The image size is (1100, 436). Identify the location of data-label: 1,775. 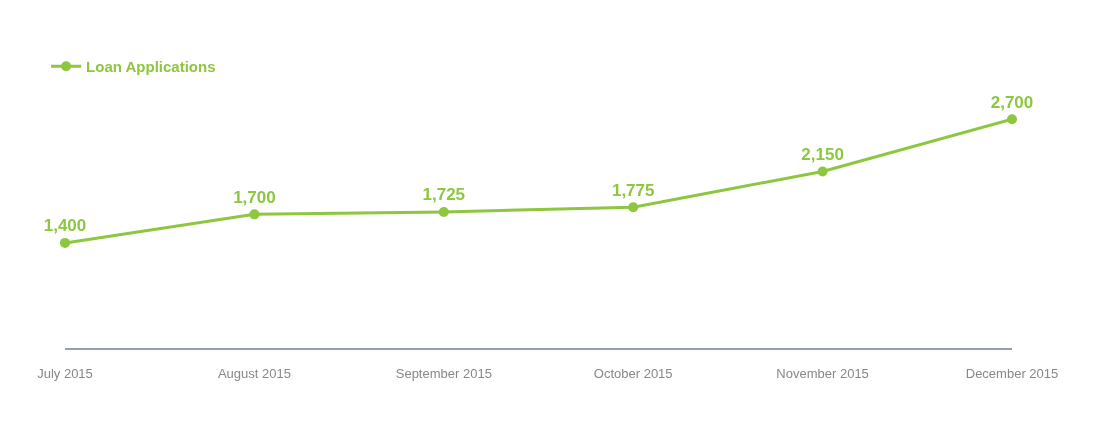
(633, 190).